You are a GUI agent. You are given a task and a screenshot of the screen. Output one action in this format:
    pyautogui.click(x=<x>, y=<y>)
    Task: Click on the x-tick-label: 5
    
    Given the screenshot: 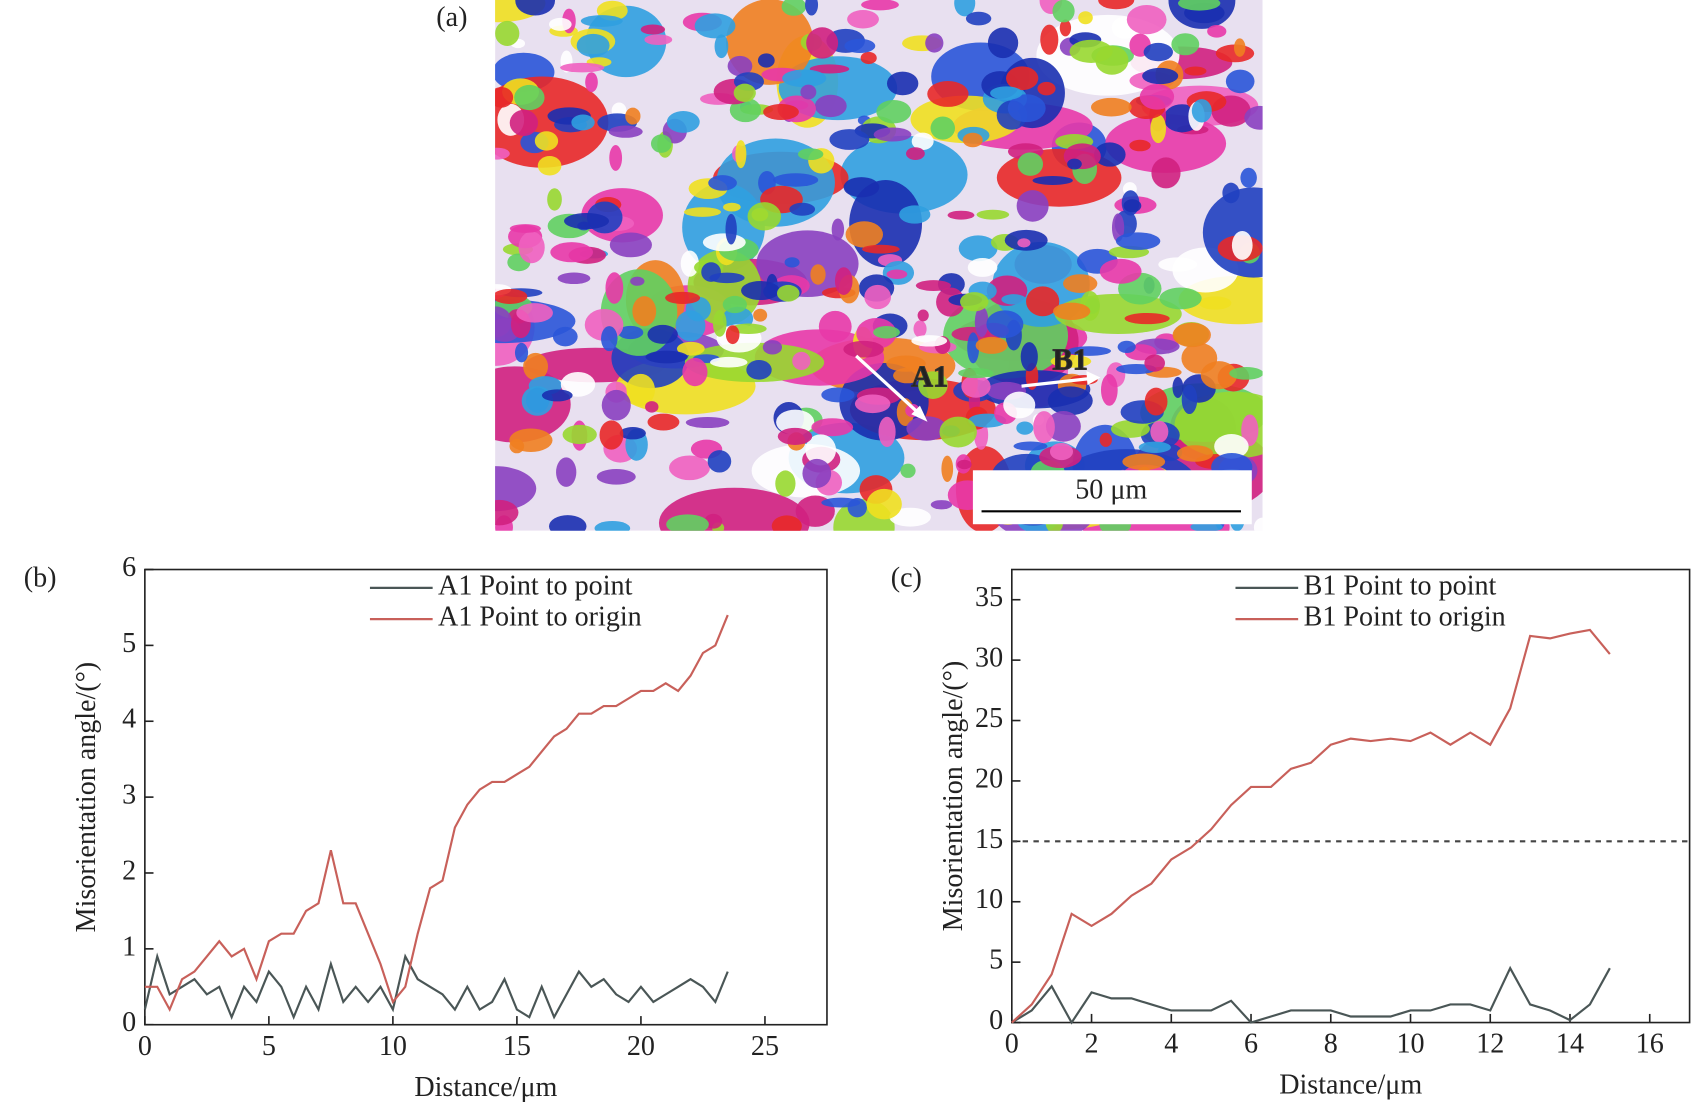 What is the action you would take?
    pyautogui.click(x=269, y=1046)
    